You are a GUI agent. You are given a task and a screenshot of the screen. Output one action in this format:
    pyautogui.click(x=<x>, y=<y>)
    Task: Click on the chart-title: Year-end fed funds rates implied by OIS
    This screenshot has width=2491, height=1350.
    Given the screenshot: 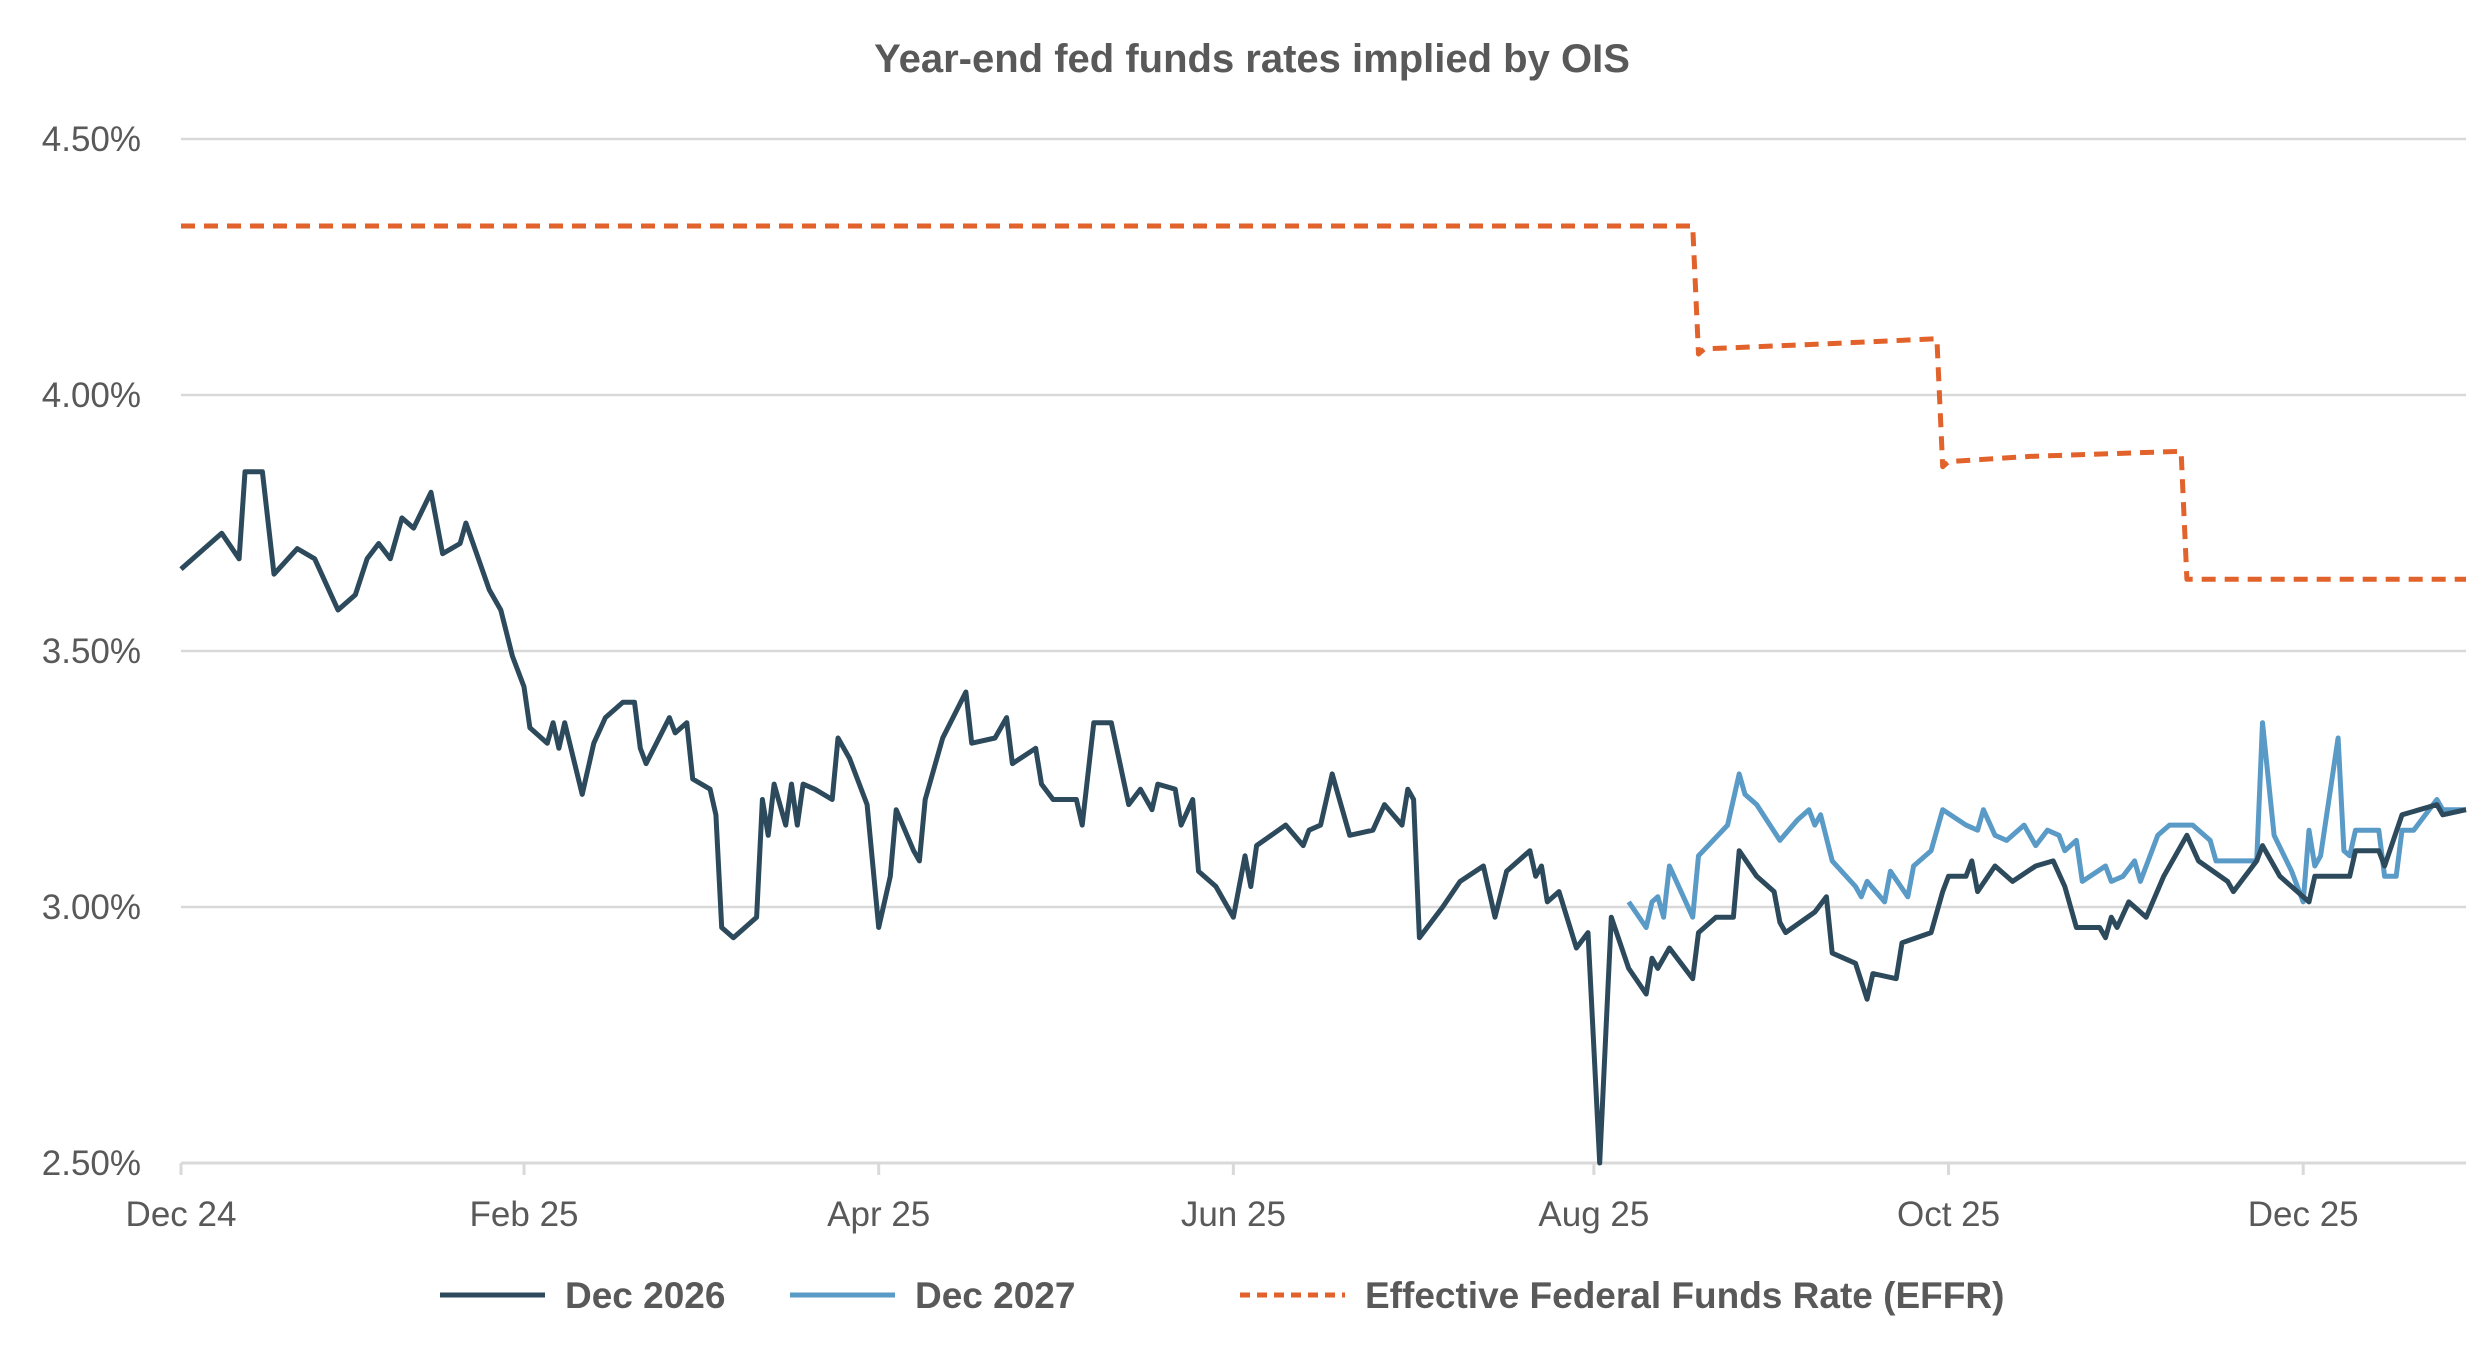 What is the action you would take?
    pyautogui.click(x=1252, y=59)
    